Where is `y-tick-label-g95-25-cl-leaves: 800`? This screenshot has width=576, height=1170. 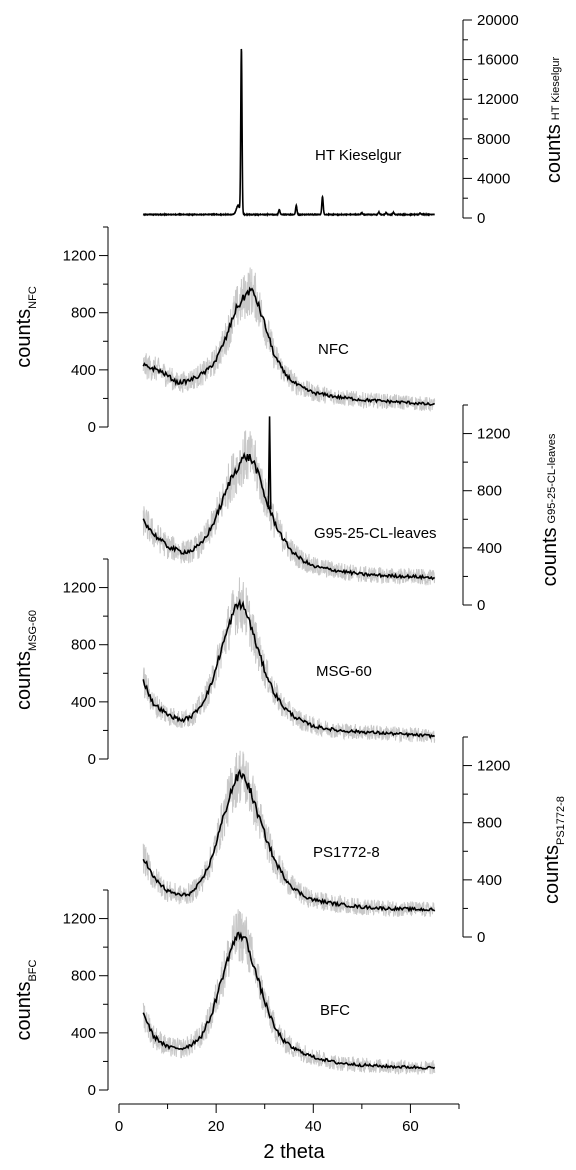
y-tick-label-g95-25-cl-leaves: 800 is located at coordinates (489, 491).